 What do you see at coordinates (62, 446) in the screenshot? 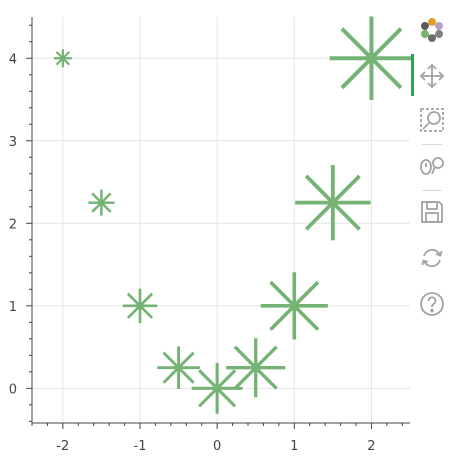
I see `x-tick-label: -2` at bounding box center [62, 446].